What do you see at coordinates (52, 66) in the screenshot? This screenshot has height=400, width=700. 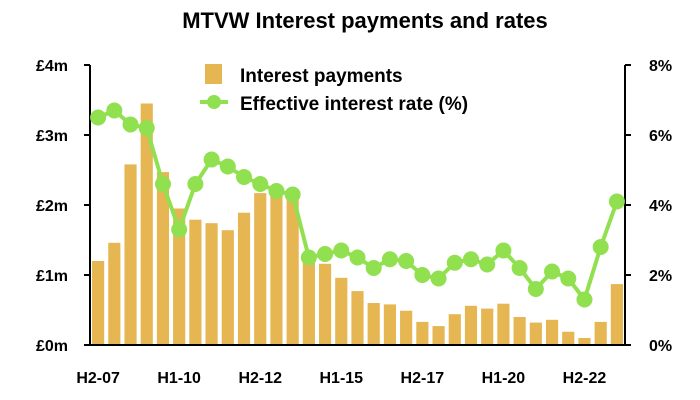 I see `left-tick-label: £4m` at bounding box center [52, 66].